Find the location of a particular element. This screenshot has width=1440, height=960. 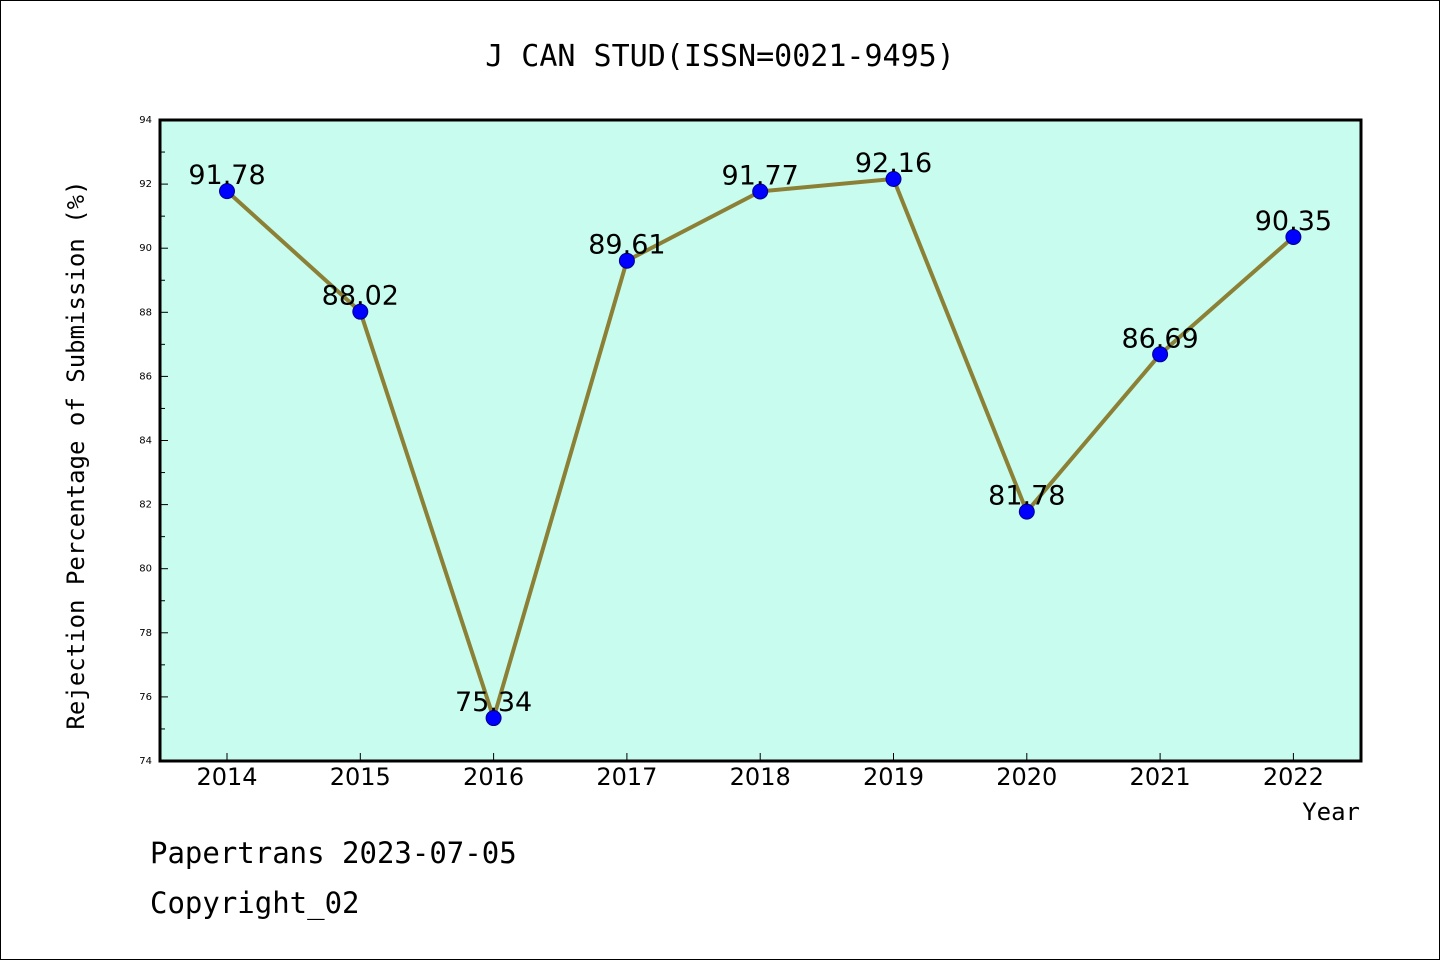

y-tick-label: 80 is located at coordinates (145, 569).